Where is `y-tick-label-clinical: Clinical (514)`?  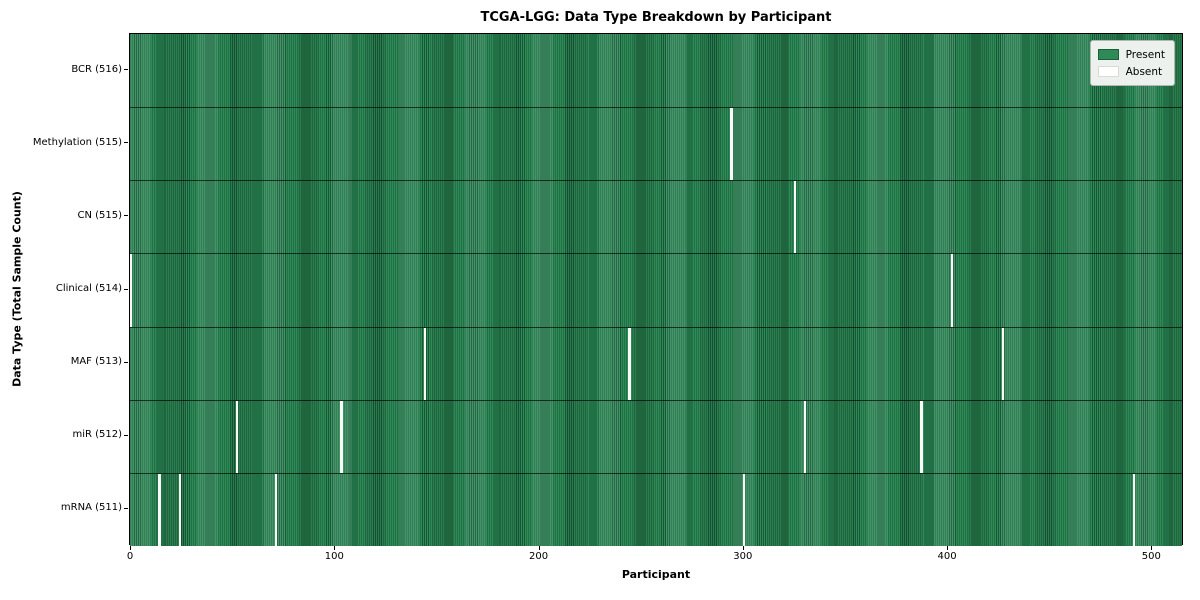 y-tick-label-clinical: Clinical (514) is located at coordinates (88, 288).